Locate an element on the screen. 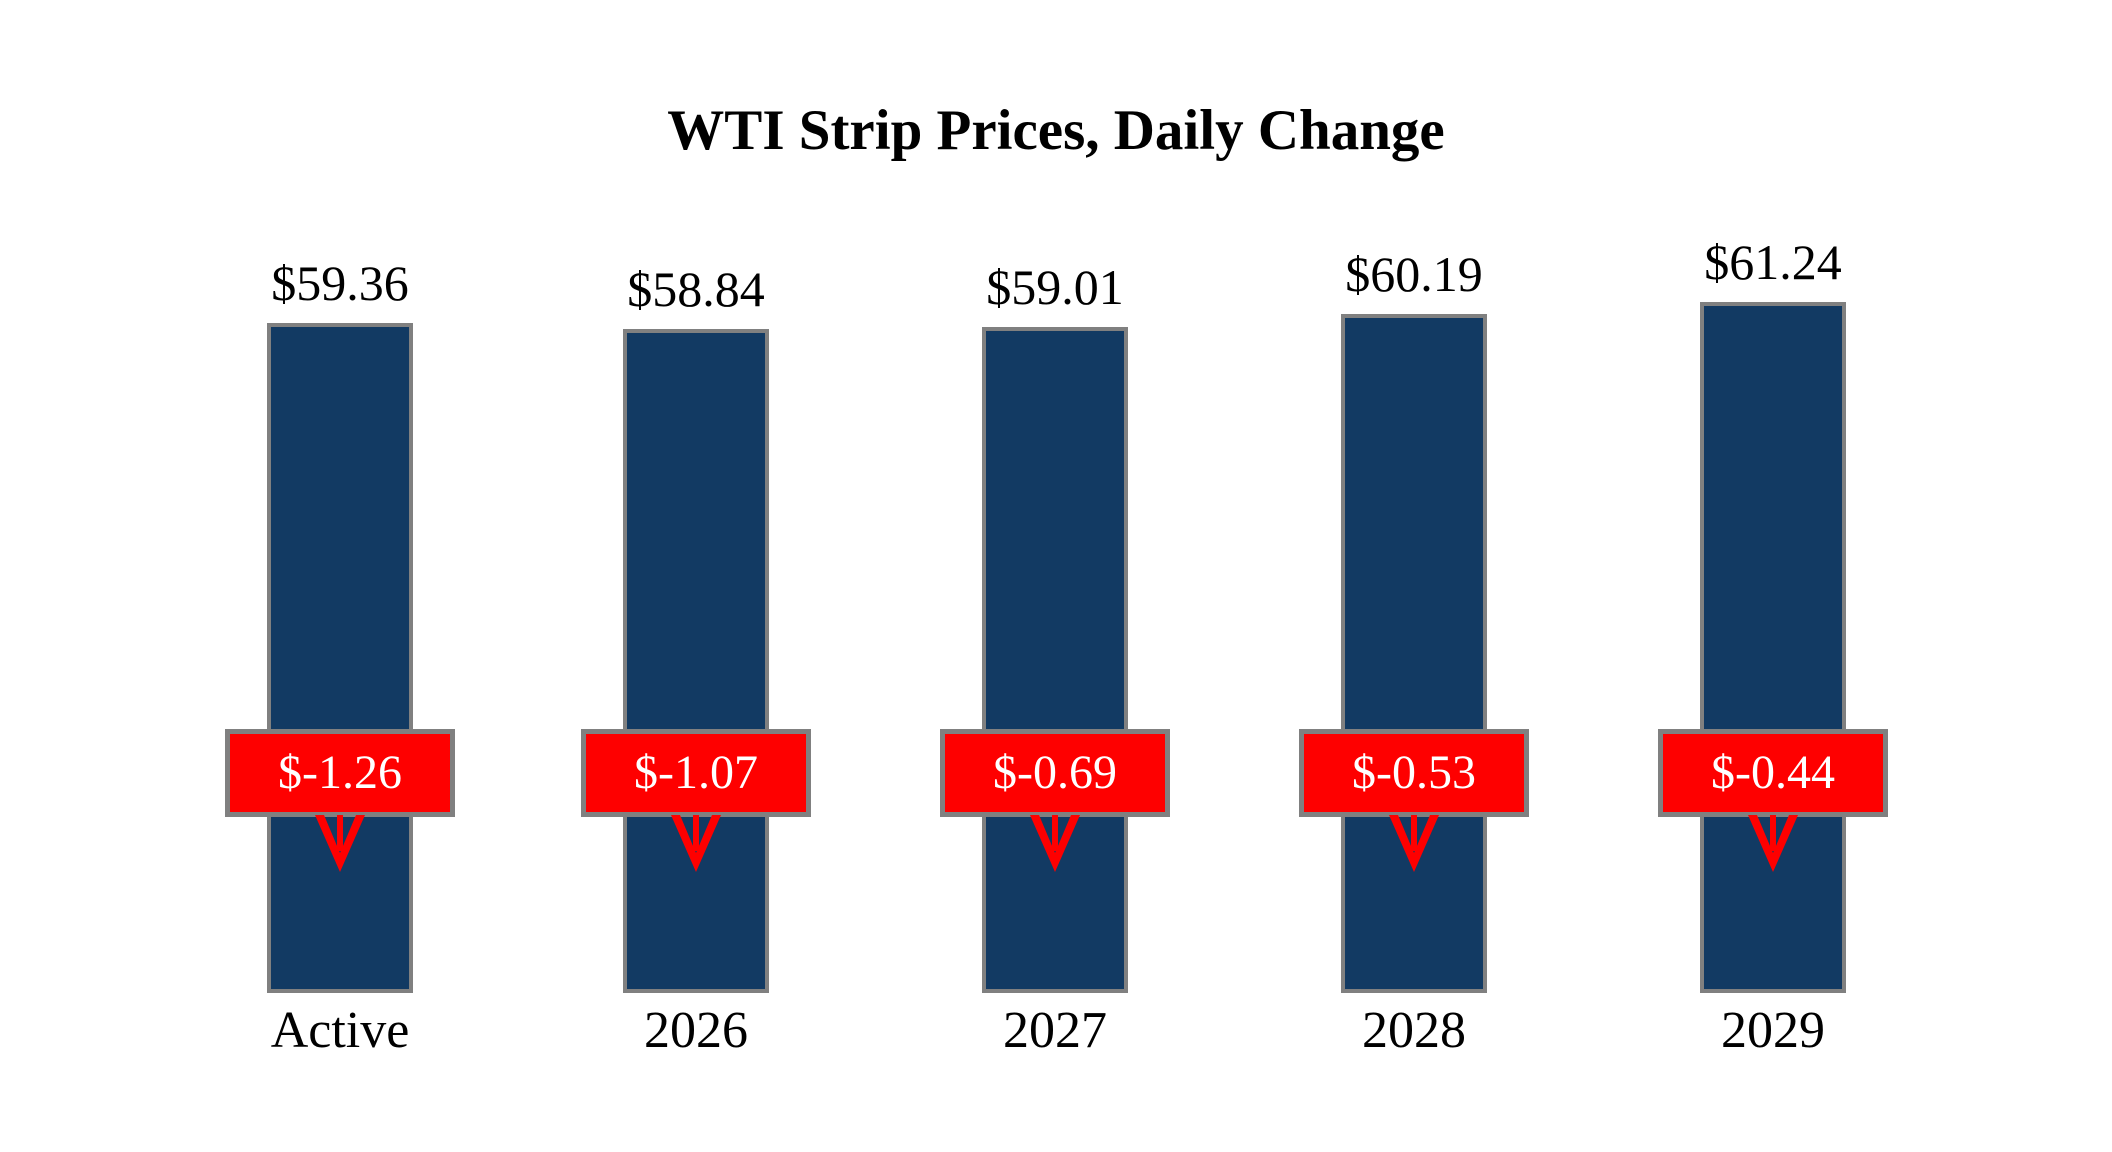 Image resolution: width=2112 pixels, height=1152 pixels. change-label: $-1.26 is located at coordinates (340, 772).